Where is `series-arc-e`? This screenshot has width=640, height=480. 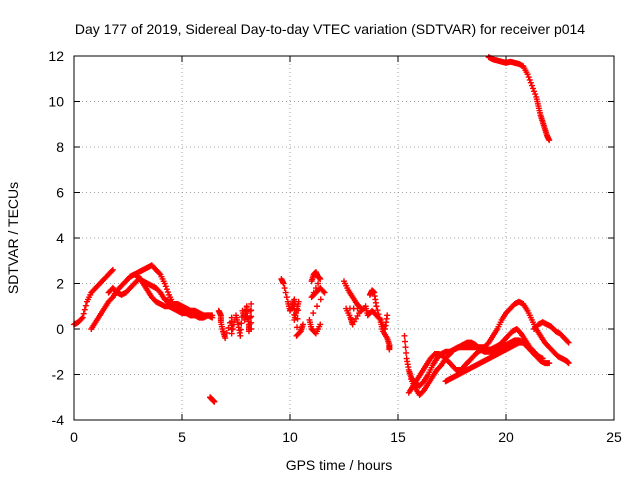 series-arc-e is located at coordinates (212, 399).